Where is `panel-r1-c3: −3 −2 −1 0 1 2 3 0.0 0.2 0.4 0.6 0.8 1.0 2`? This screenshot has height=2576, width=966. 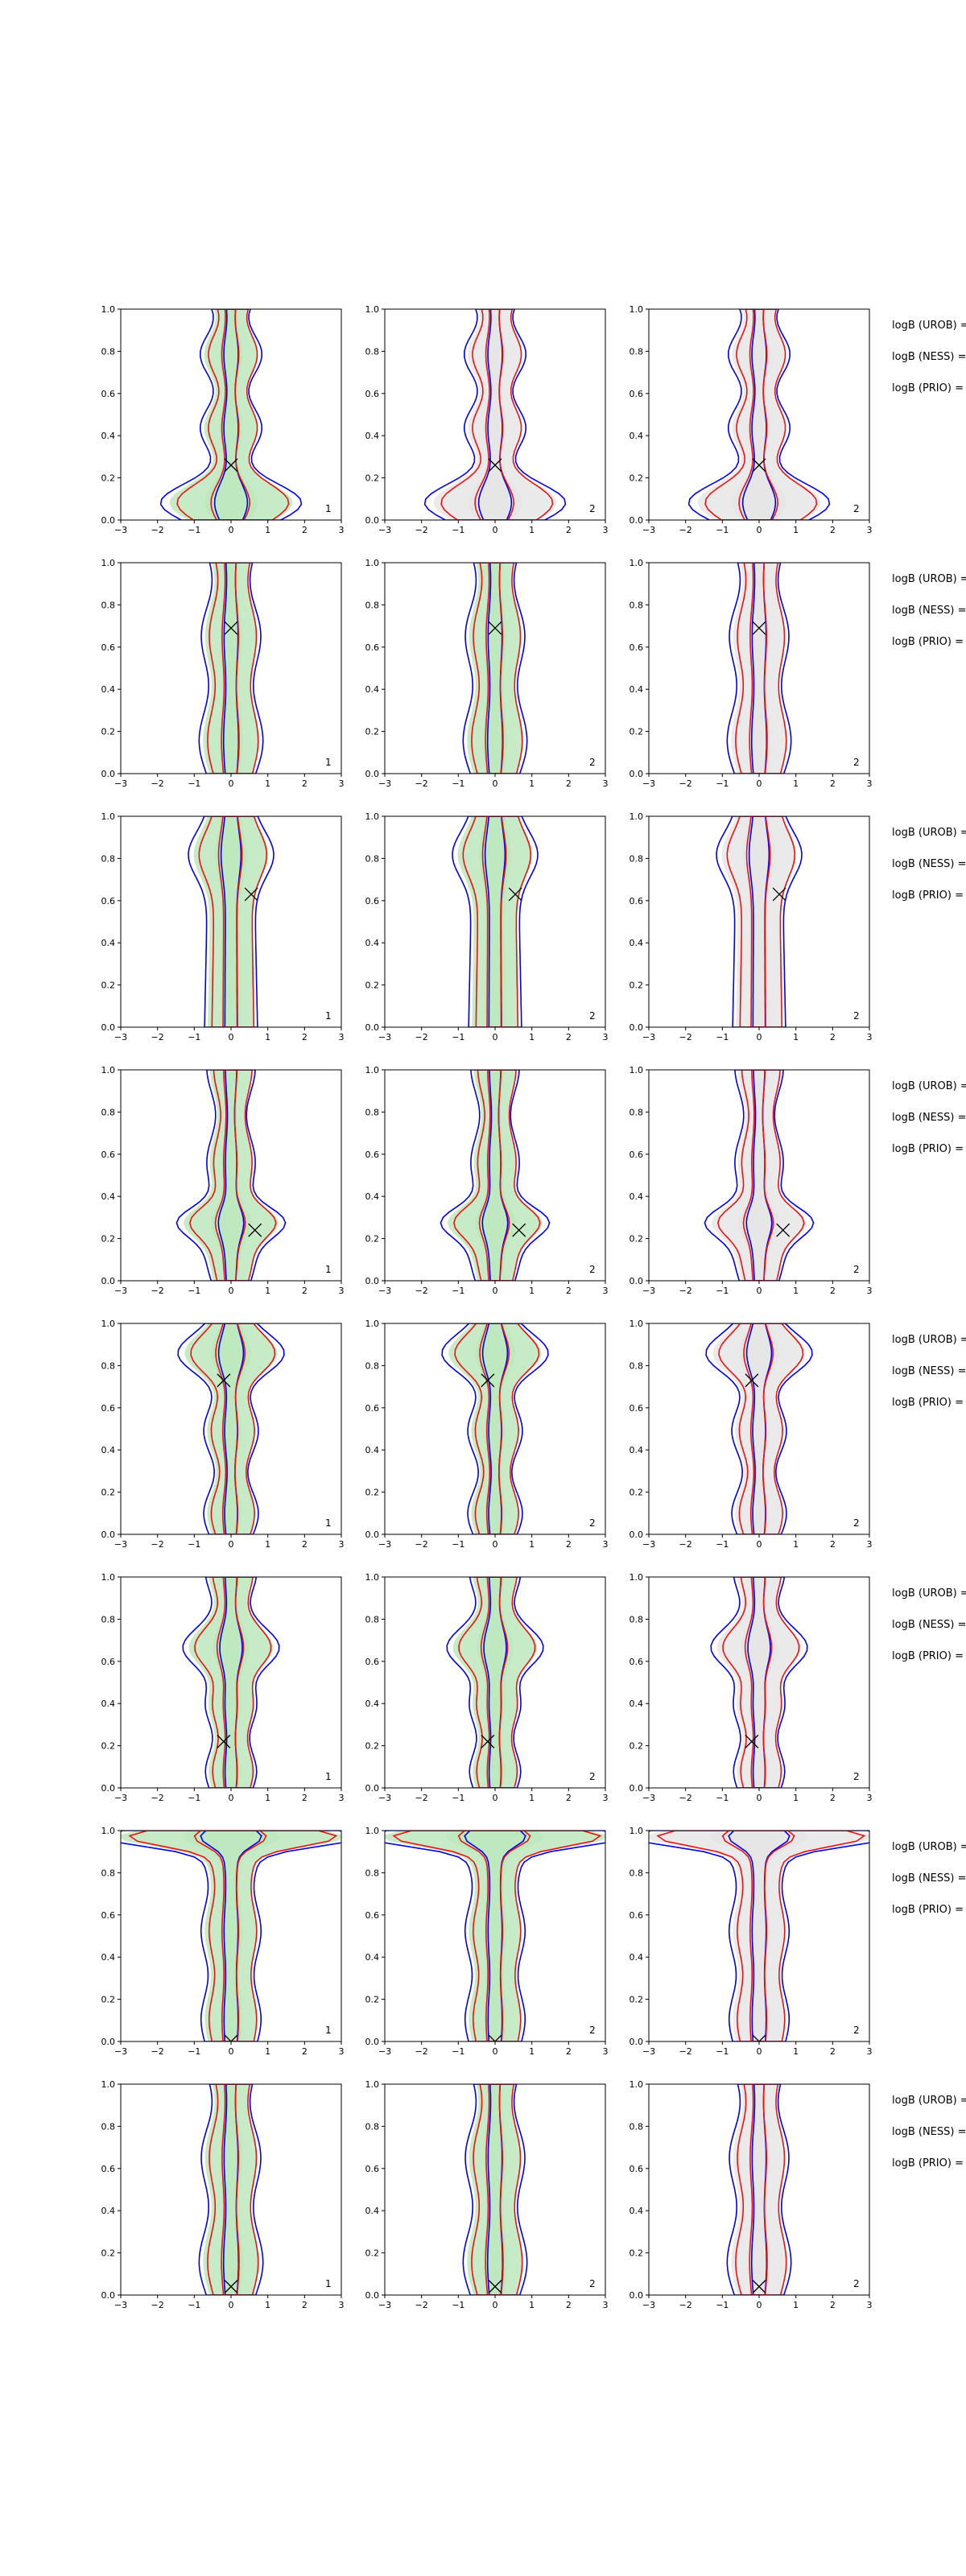 panel-r1-c3: −3 −2 −1 0 1 2 3 0.0 0.2 0.4 0.6 0.8 1.0 2 is located at coordinates (751, 419).